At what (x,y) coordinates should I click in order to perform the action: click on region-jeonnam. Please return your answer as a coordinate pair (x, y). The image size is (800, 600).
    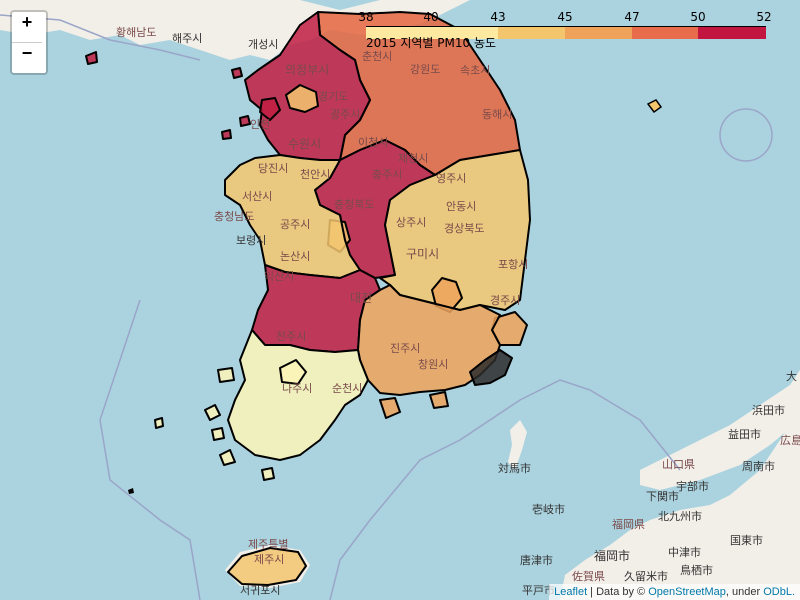
    Looking at the image, I should click on (298, 395).